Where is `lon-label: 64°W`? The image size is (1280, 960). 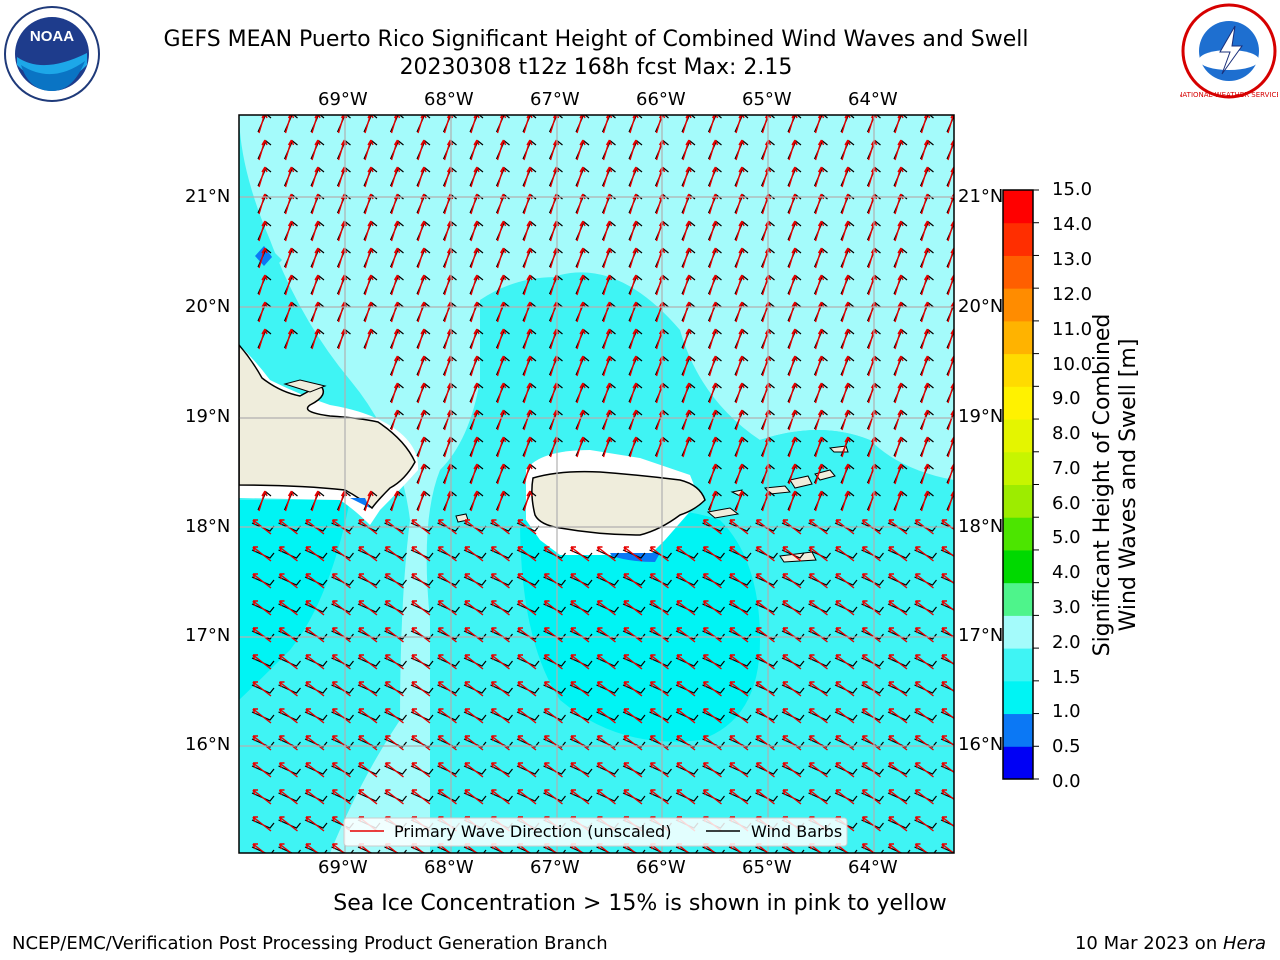 lon-label: 64°W is located at coordinates (873, 99).